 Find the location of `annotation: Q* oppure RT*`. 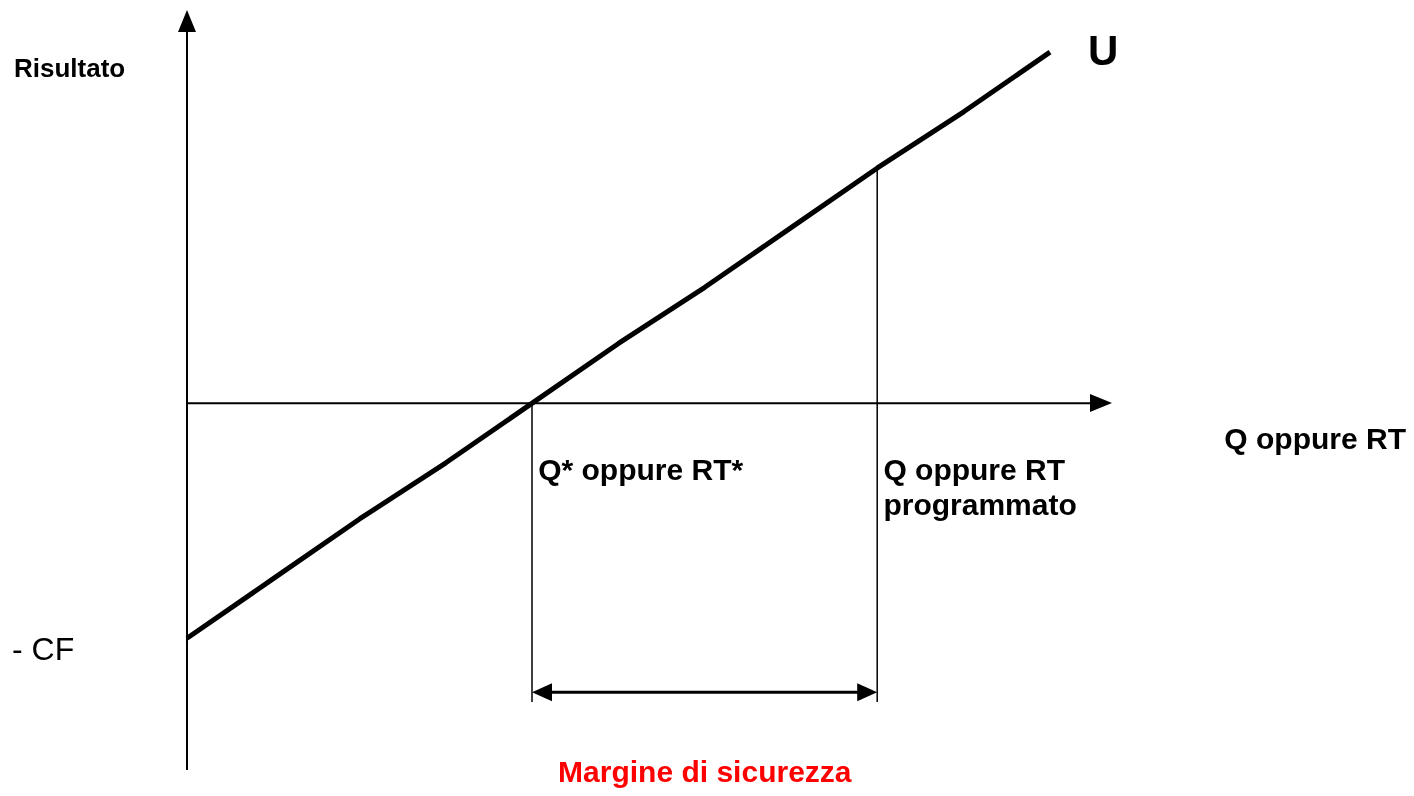

annotation: Q* oppure RT* is located at coordinates (641, 470).